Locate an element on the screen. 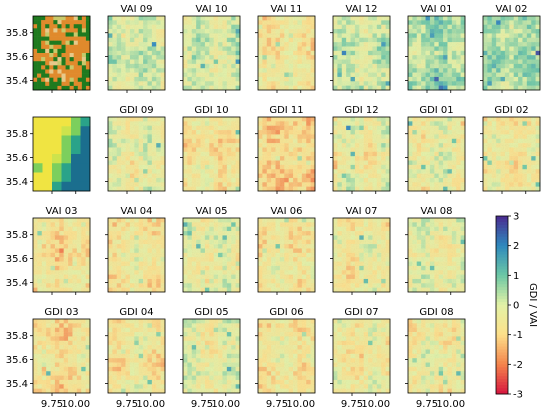 The height and width of the screenshot is (415, 550). map-panel: VAI 05 is located at coordinates (210, 250).